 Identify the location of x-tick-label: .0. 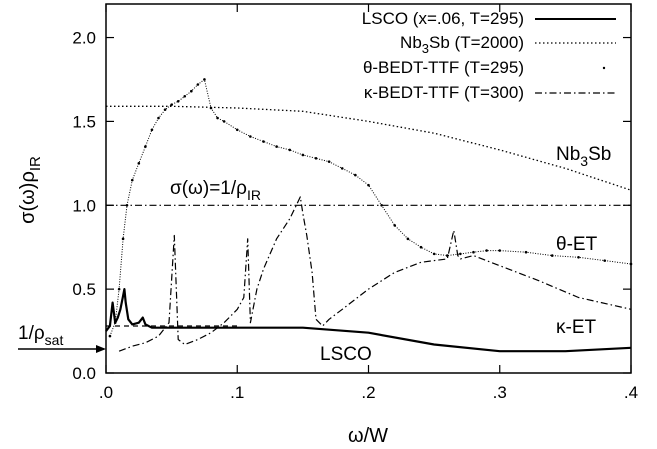
(106, 392).